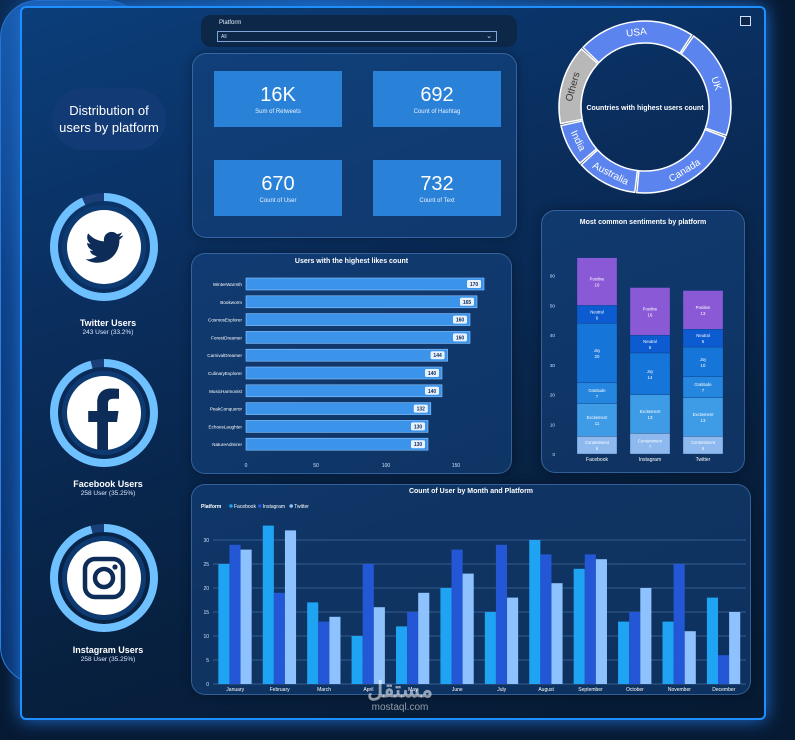 The width and height of the screenshot is (795, 740). I want to click on sentiment-segment-label: Contentment, so click(650, 441).